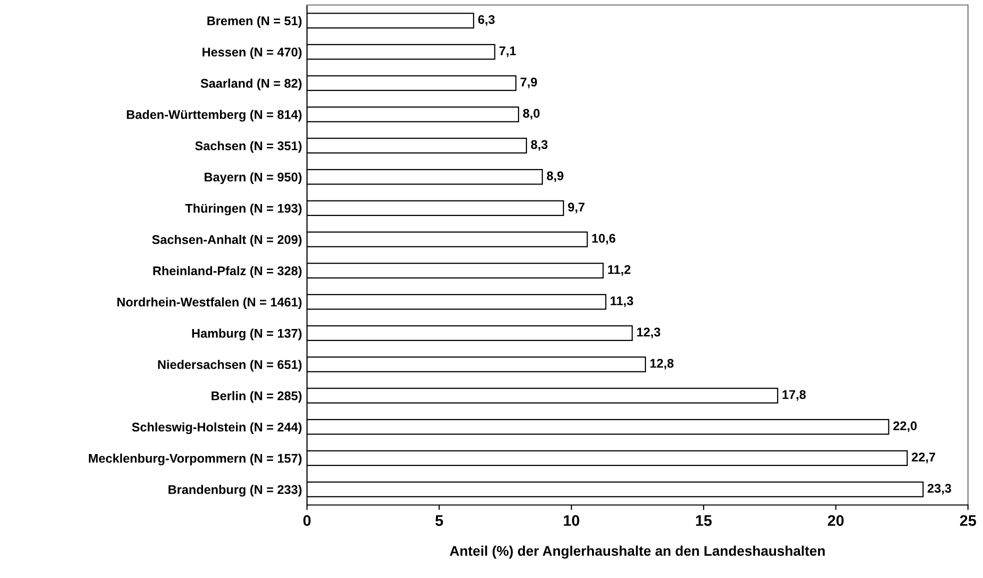 This screenshot has height=578, width=983. I want to click on data-label: 11,3, so click(622, 302).